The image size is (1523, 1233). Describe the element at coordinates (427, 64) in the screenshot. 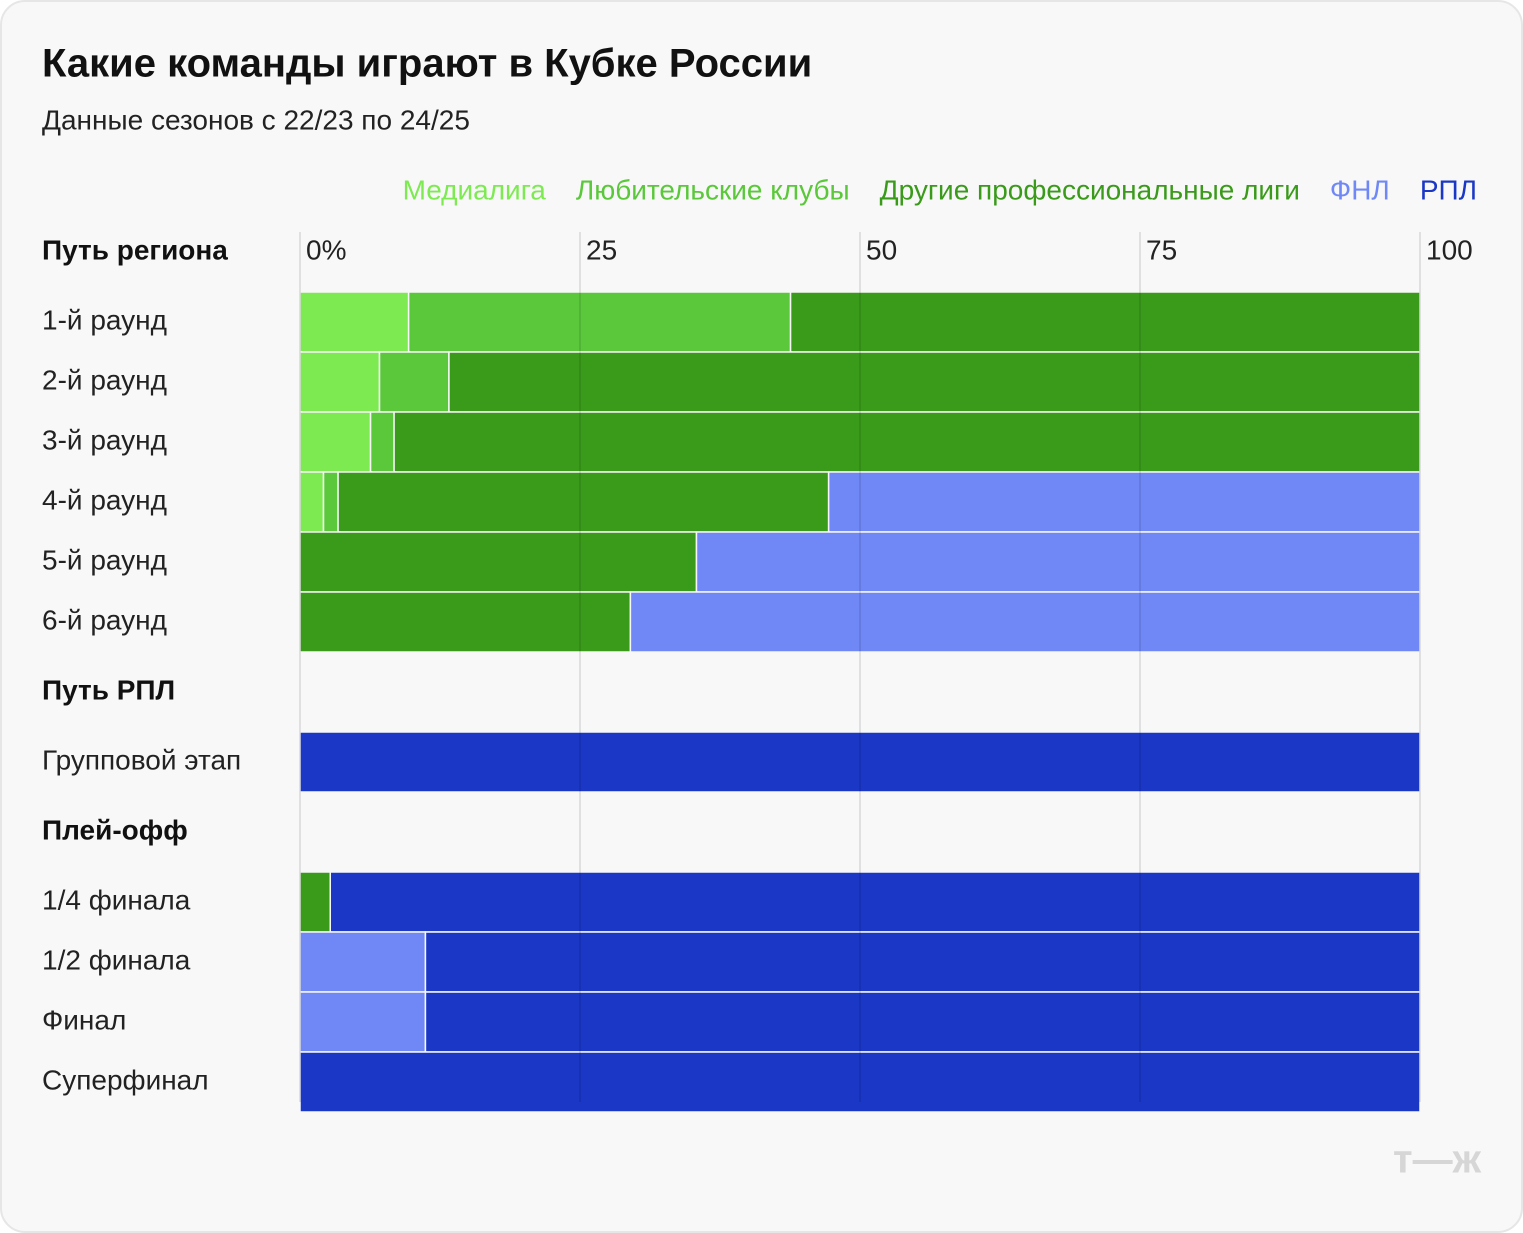

I see `chart-title: Какие команды играют в Кубке России` at that location.